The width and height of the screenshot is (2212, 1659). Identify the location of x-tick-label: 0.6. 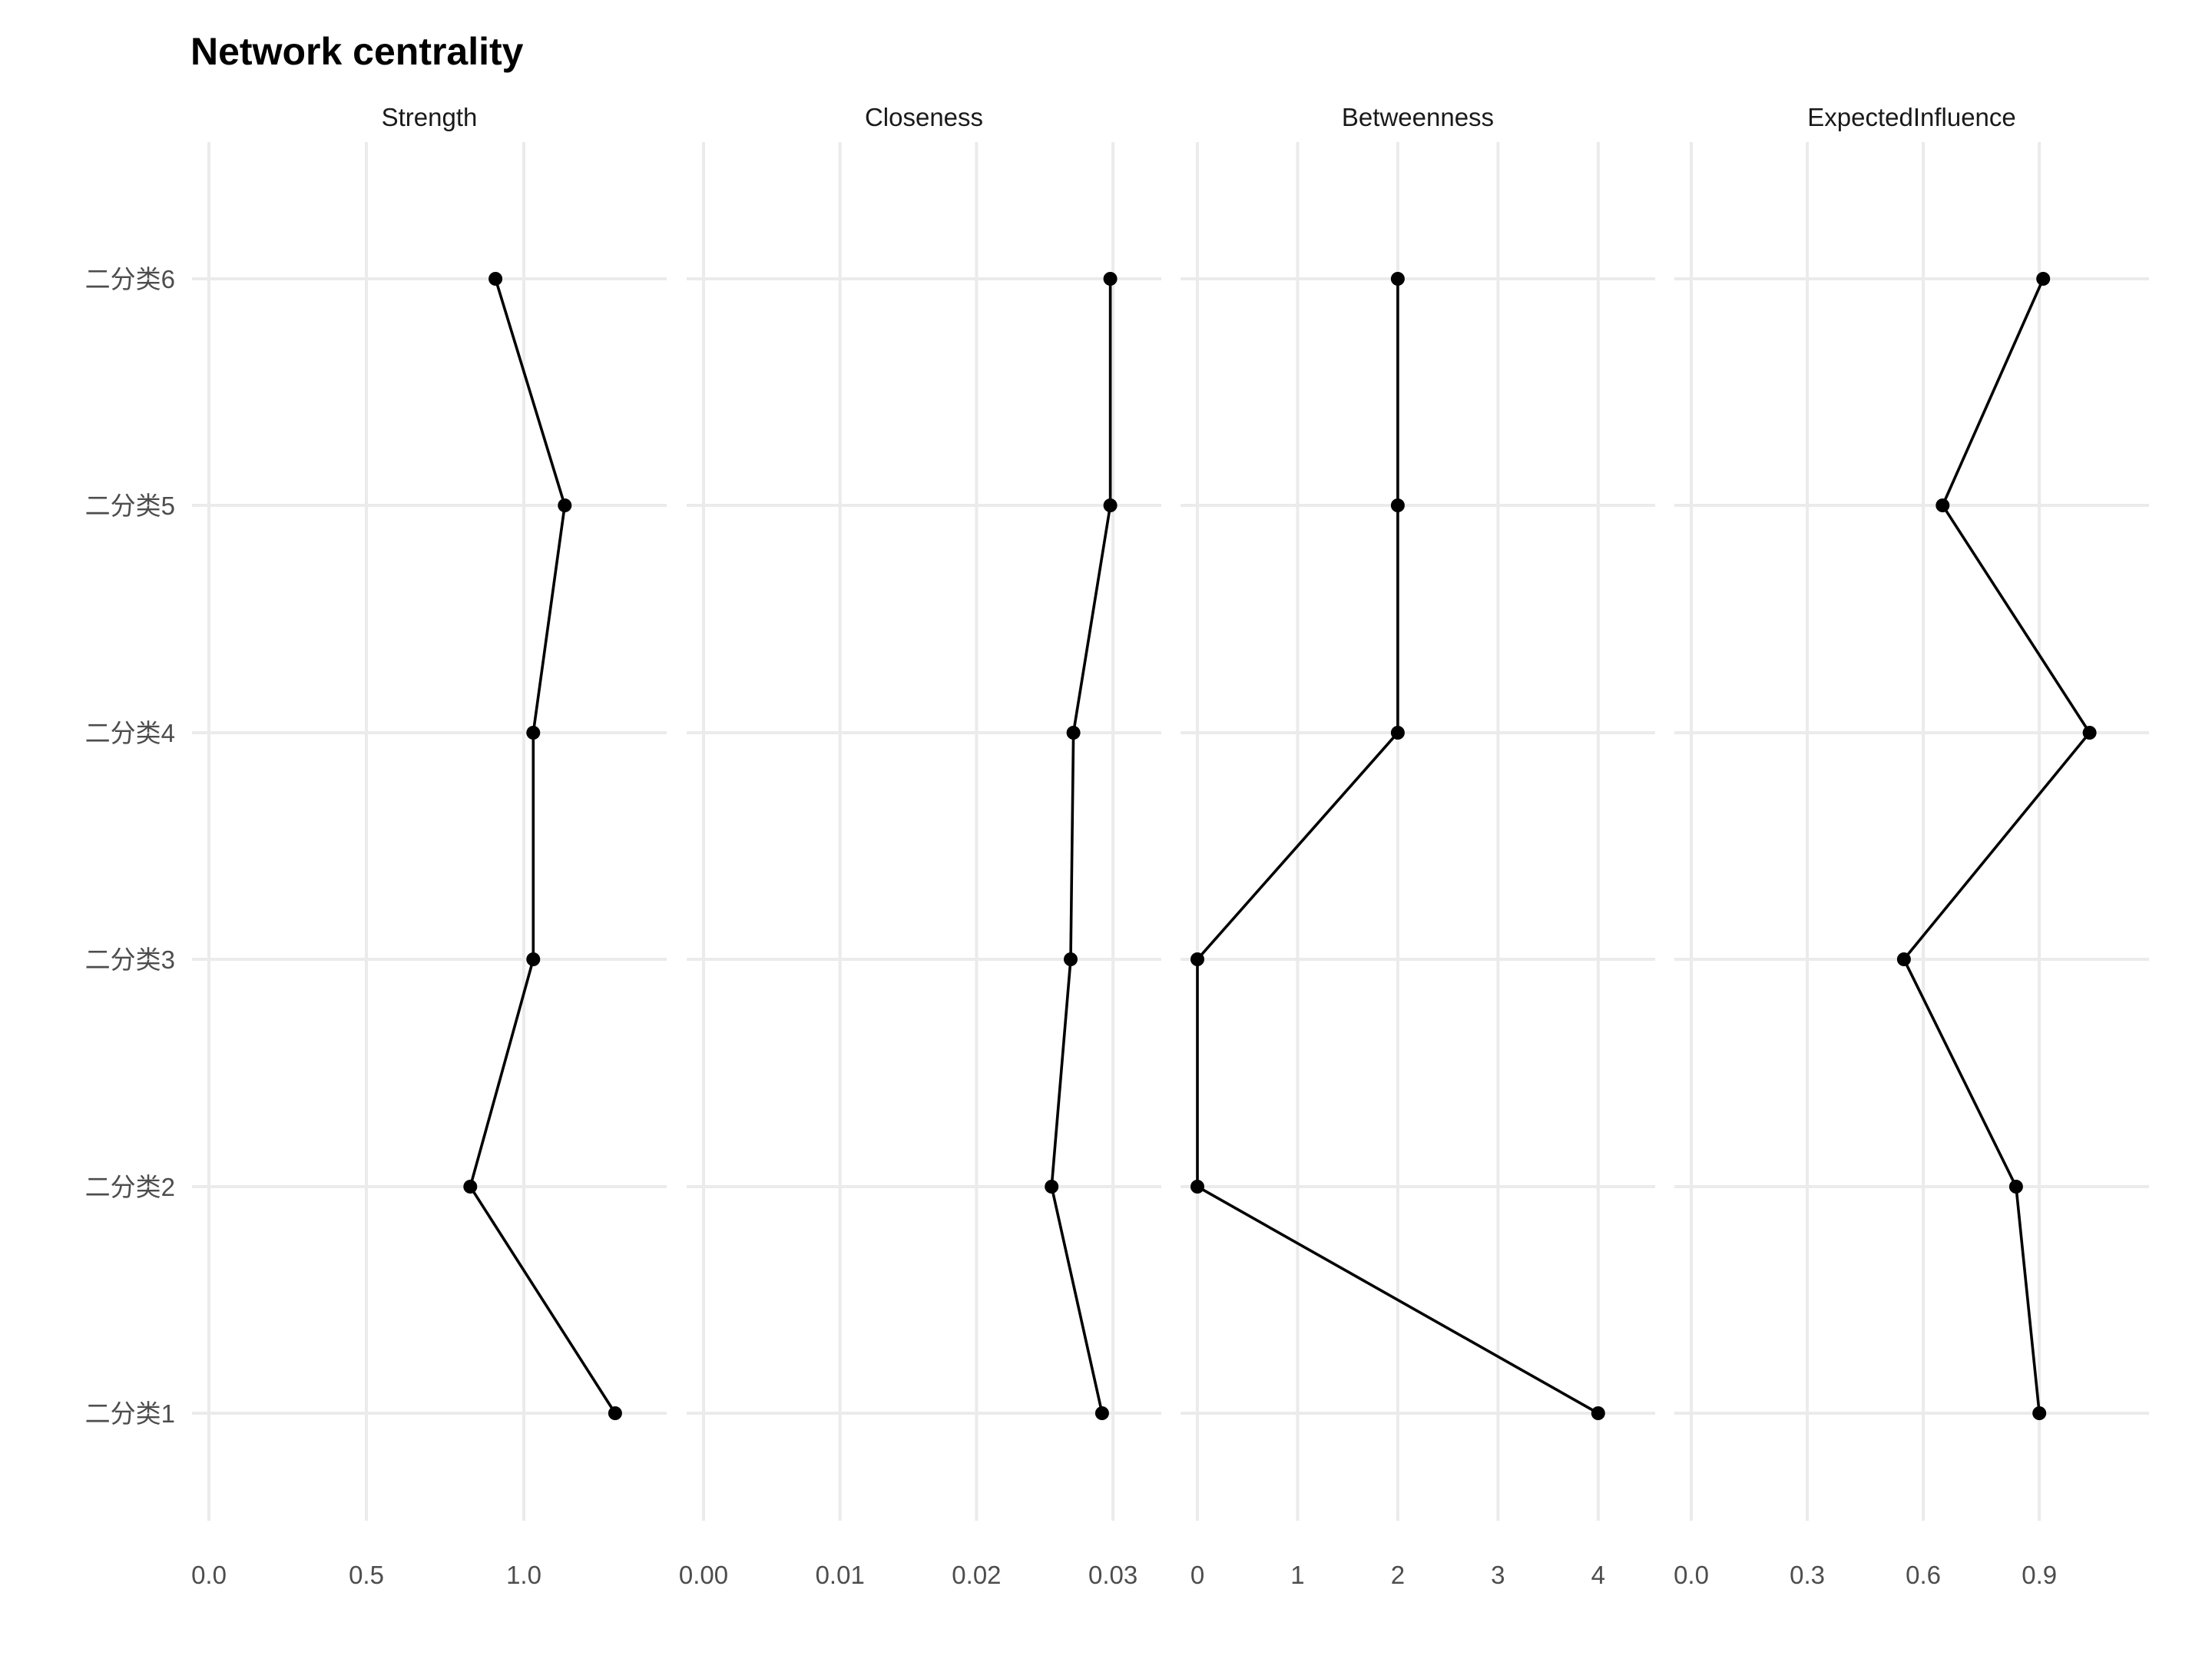
(1924, 1575).